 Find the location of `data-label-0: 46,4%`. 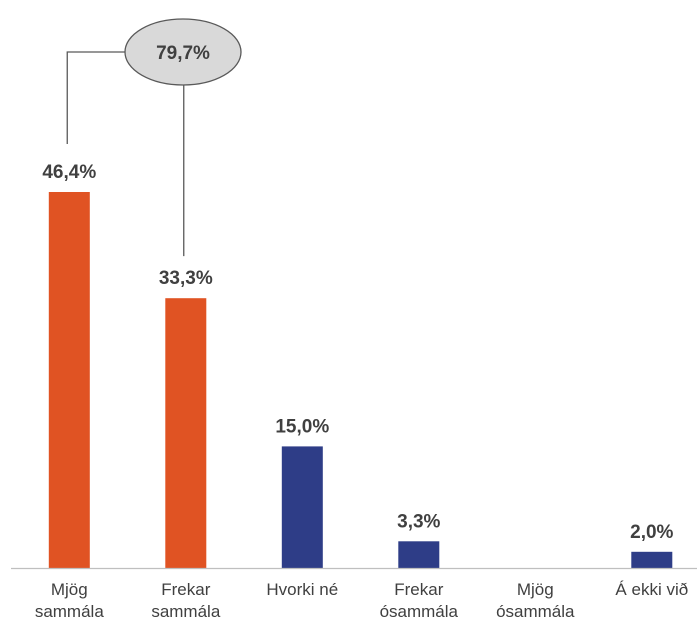

data-label-0: 46,4% is located at coordinates (69, 172).